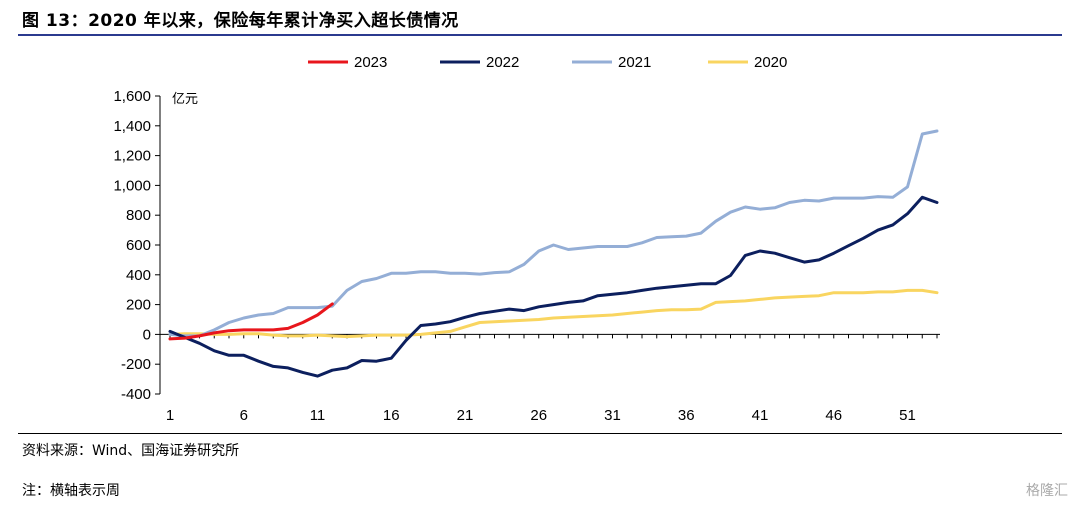 The image size is (1080, 505). I want to click on x-tick-label: 1, so click(170, 415).